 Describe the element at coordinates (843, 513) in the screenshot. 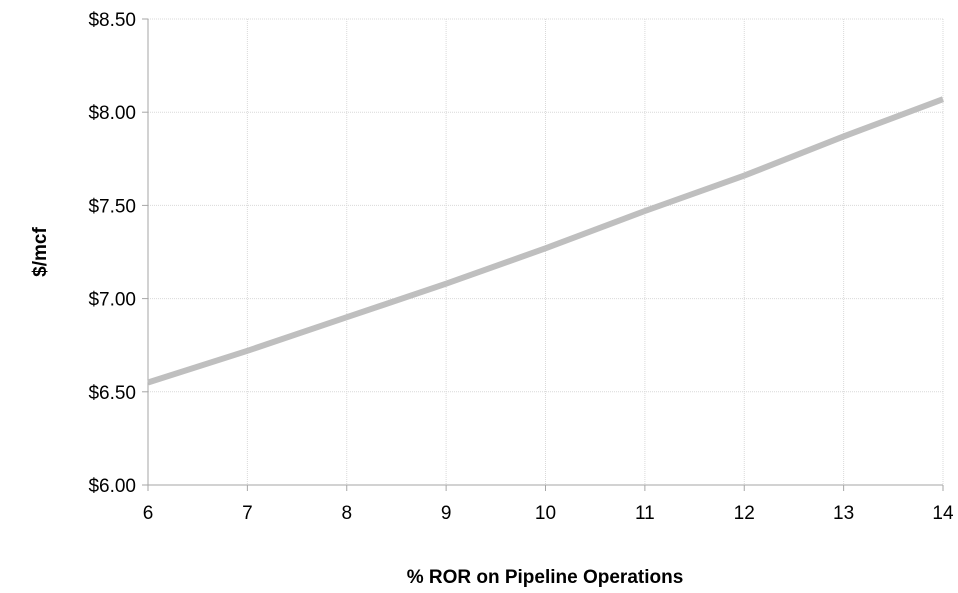

I see `x-tick-label: 13` at that location.